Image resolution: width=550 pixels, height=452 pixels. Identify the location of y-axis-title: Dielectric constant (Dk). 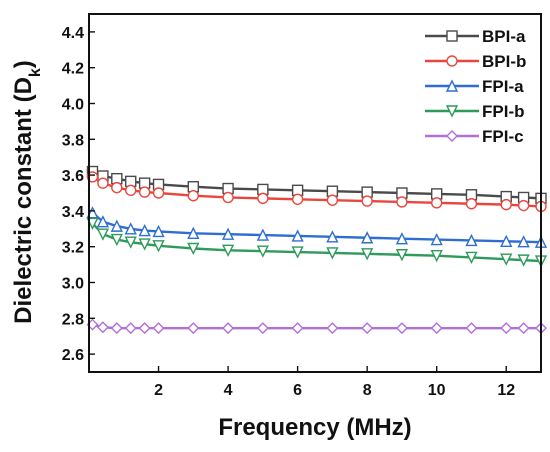
(27, 192).